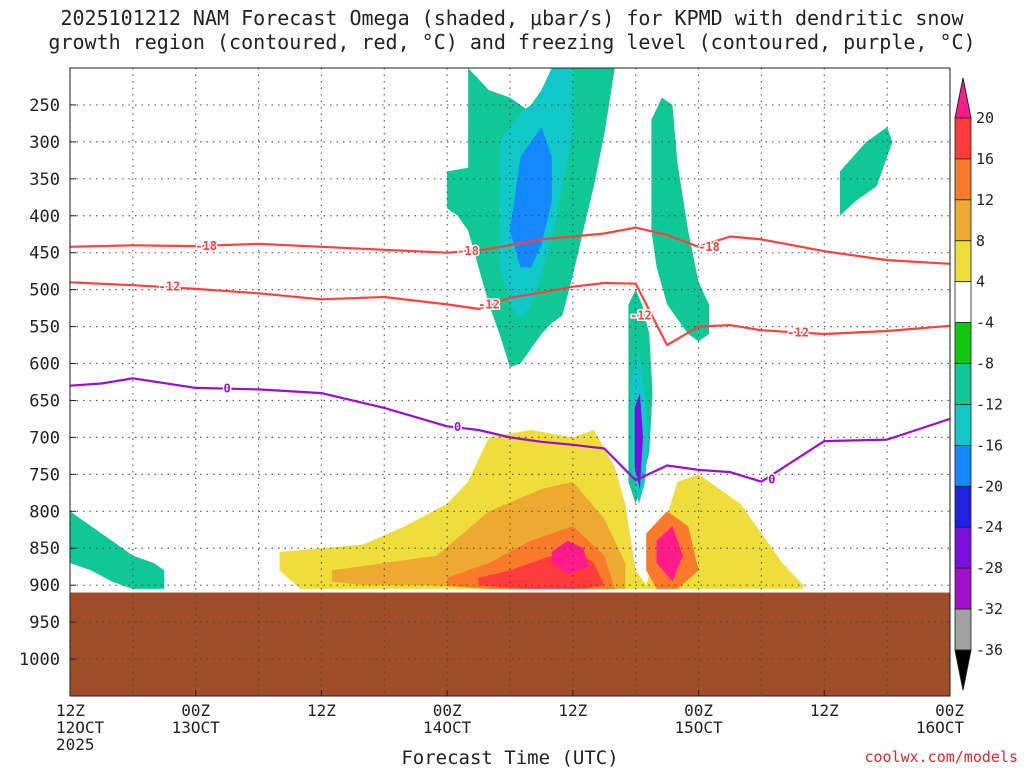 This screenshot has width=1024, height=768. I want to click on colorbar-min-arrow, so click(963, 670).